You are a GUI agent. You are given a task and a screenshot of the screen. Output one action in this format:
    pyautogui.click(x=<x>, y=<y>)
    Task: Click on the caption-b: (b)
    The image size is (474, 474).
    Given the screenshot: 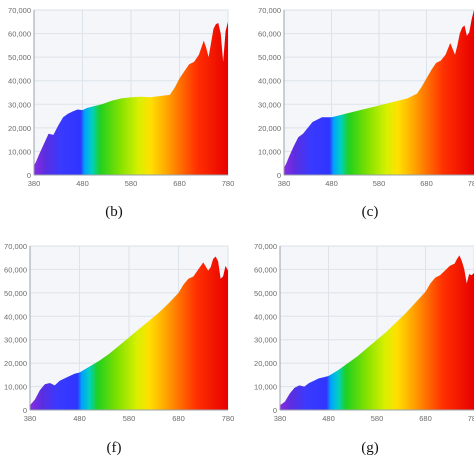 What is the action you would take?
    pyautogui.click(x=114, y=212)
    